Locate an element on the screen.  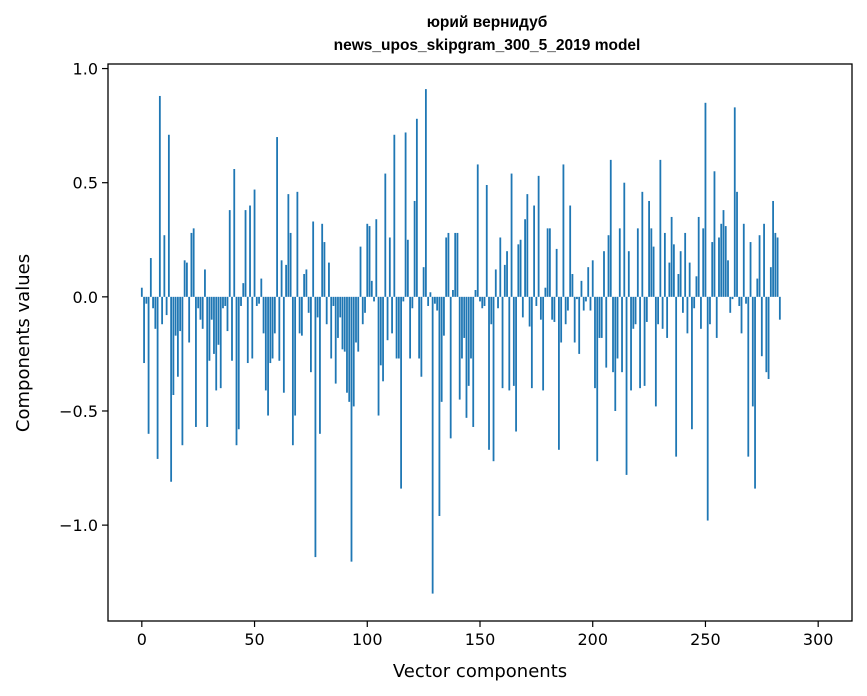
y-tick-label-4: 1.0 is located at coordinates (85, 69).